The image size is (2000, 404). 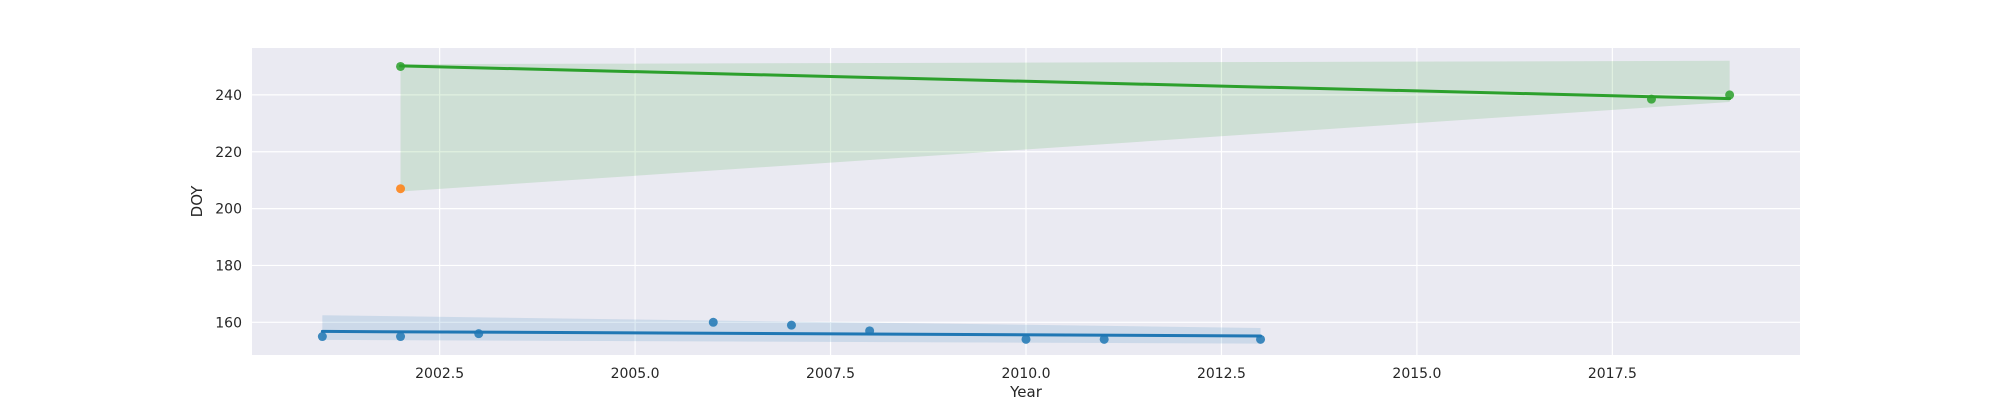 What do you see at coordinates (228, 323) in the screenshot?
I see `y-tick-label: 160` at bounding box center [228, 323].